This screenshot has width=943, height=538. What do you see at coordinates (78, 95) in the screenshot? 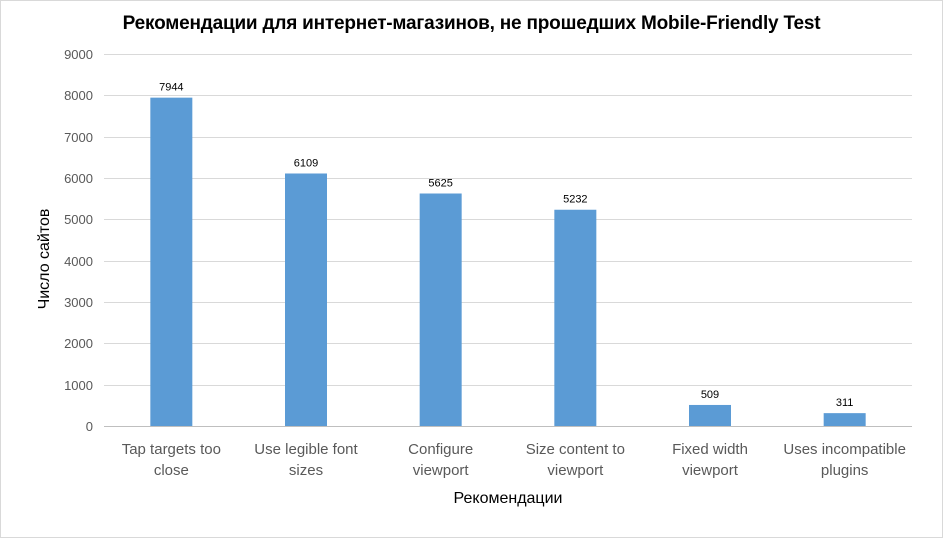
I see `y-tick-label-8000: 8000` at bounding box center [78, 95].